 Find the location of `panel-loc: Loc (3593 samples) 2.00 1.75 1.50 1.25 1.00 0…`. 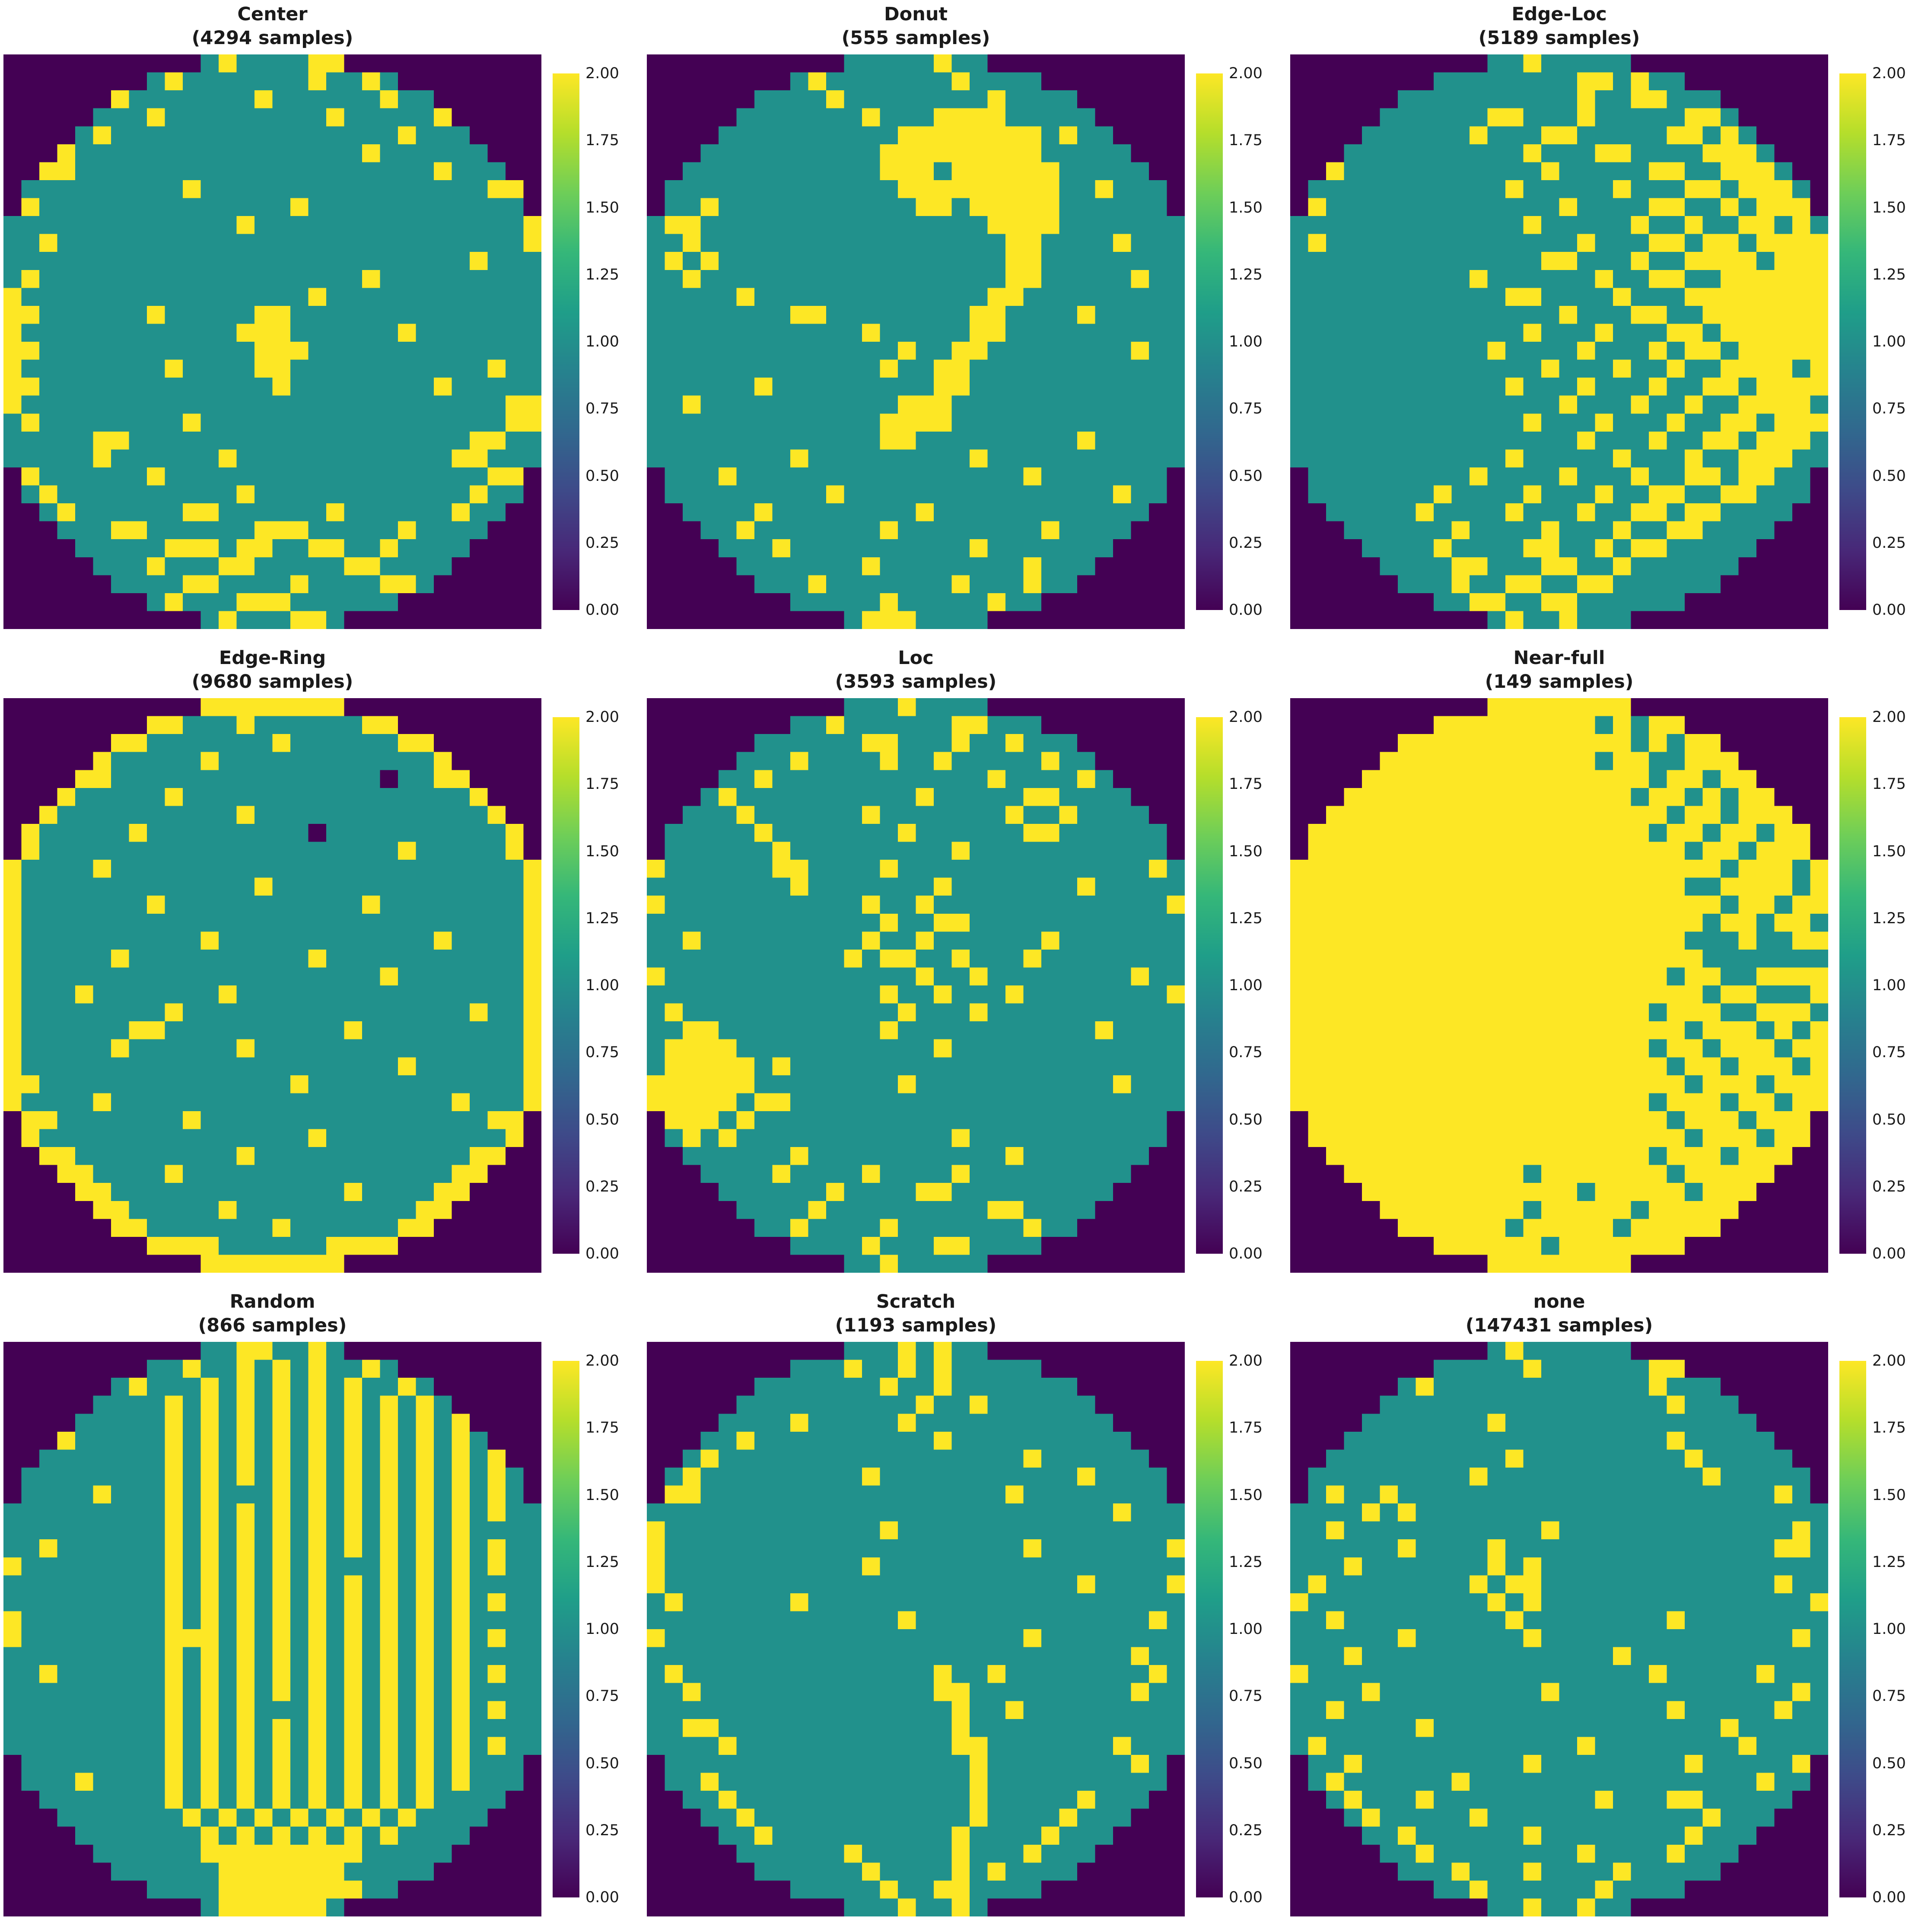

panel-loc: Loc (3593 samples) 2.00 1.75 1.50 1.25 1.00 0… is located at coordinates (965, 965).